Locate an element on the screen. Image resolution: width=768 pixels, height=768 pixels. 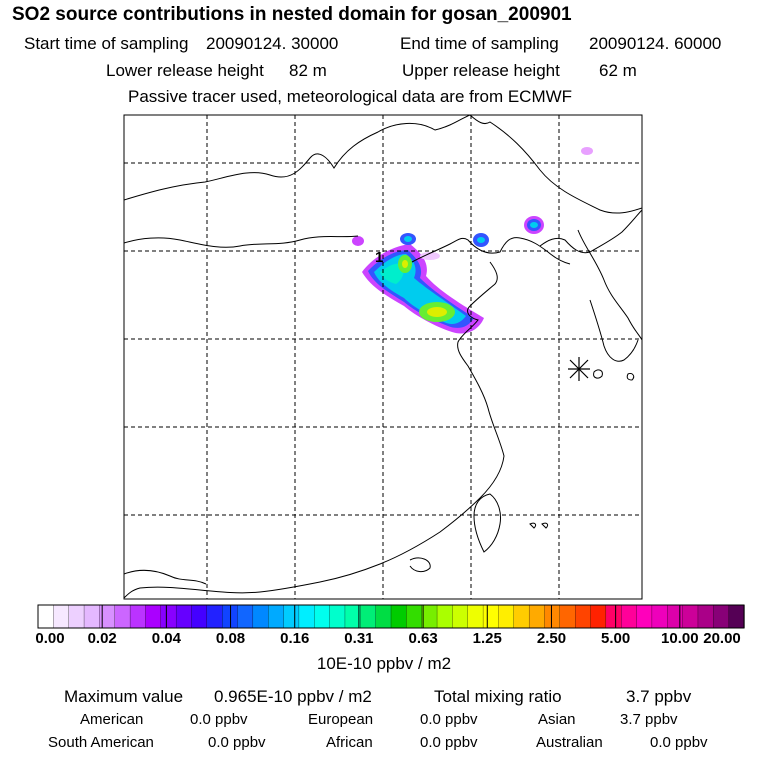
lower-release-label: Lower release height is located at coordinates (185, 70).